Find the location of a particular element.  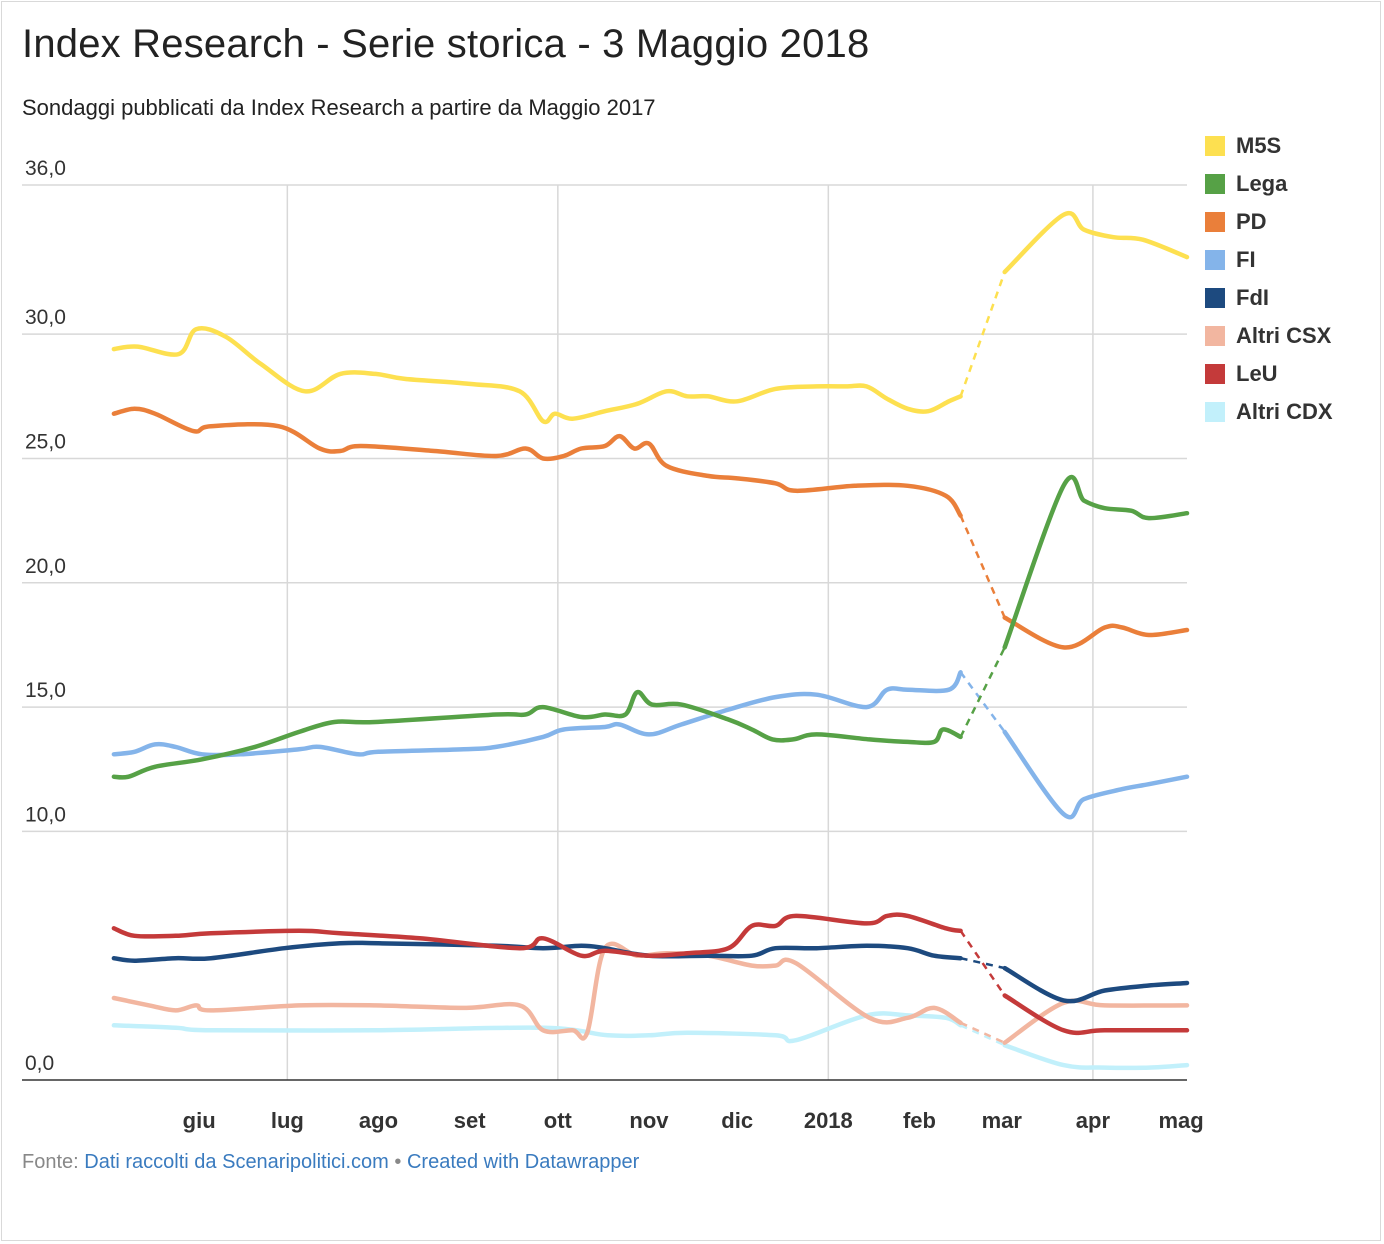

legend-label: FI is located at coordinates (1246, 259).